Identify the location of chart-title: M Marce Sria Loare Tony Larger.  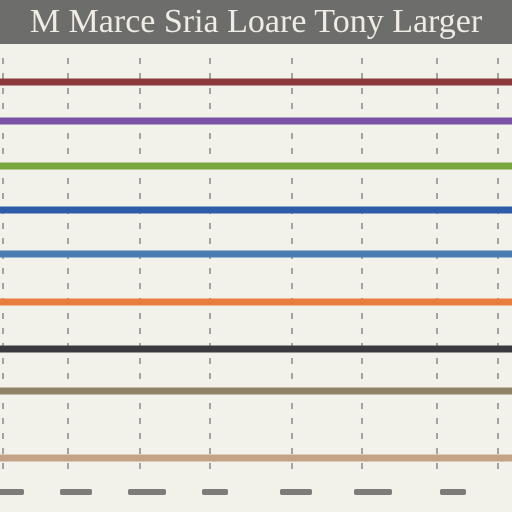
(256, 21).